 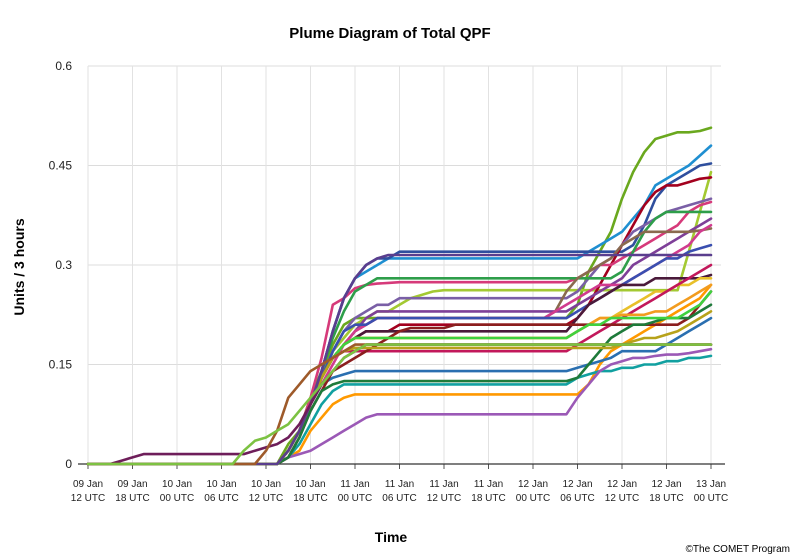 What do you see at coordinates (711, 484) in the screenshot?
I see `x-tick-label-day: 13 Jan` at bounding box center [711, 484].